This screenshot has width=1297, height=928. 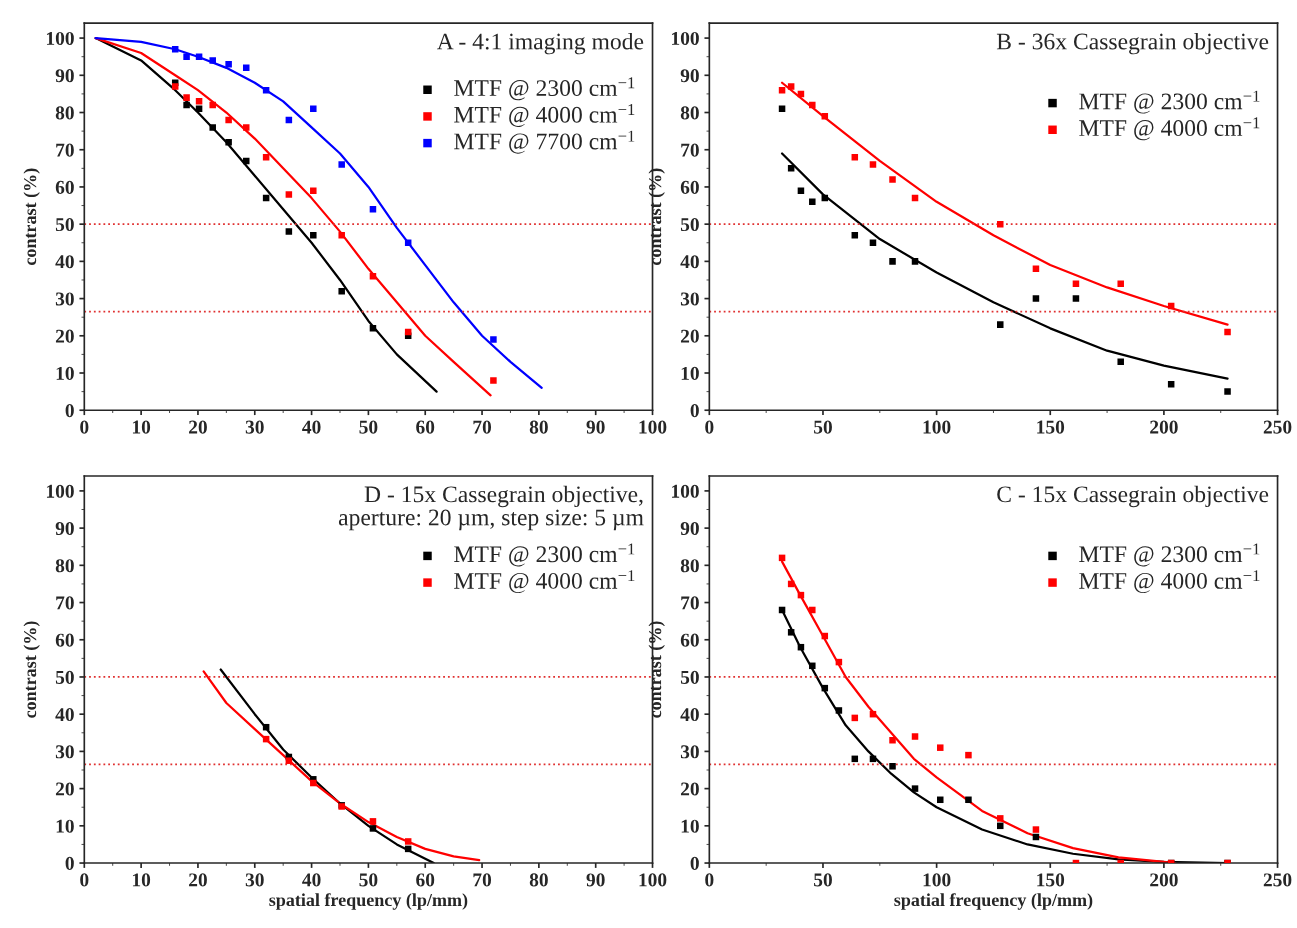 I want to click on x-tick-label: 200, so click(x=1164, y=880).